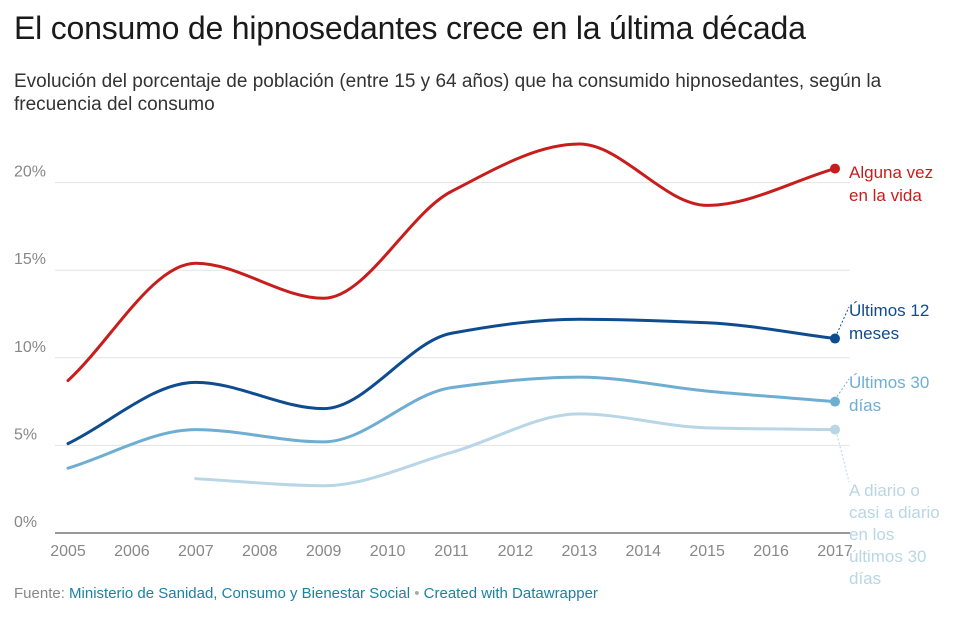 The height and width of the screenshot is (624, 965). Describe the element at coordinates (30, 172) in the screenshot. I see `y-tick-label: 20%` at that location.